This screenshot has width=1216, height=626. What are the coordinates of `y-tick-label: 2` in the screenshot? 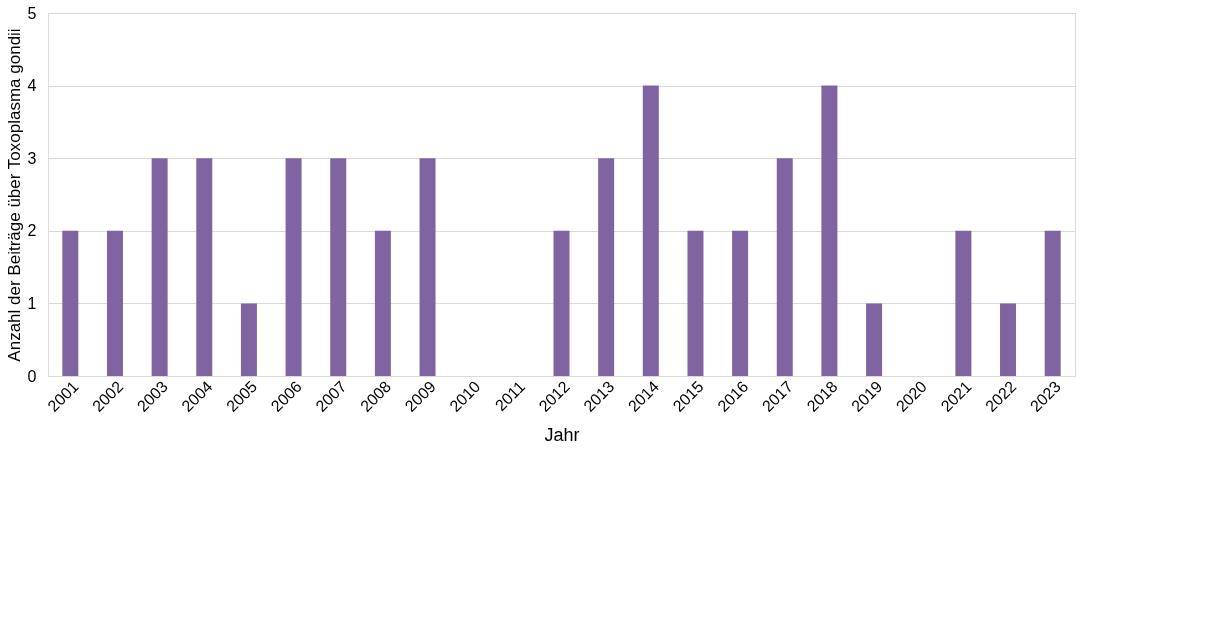 It's located at (32, 231).